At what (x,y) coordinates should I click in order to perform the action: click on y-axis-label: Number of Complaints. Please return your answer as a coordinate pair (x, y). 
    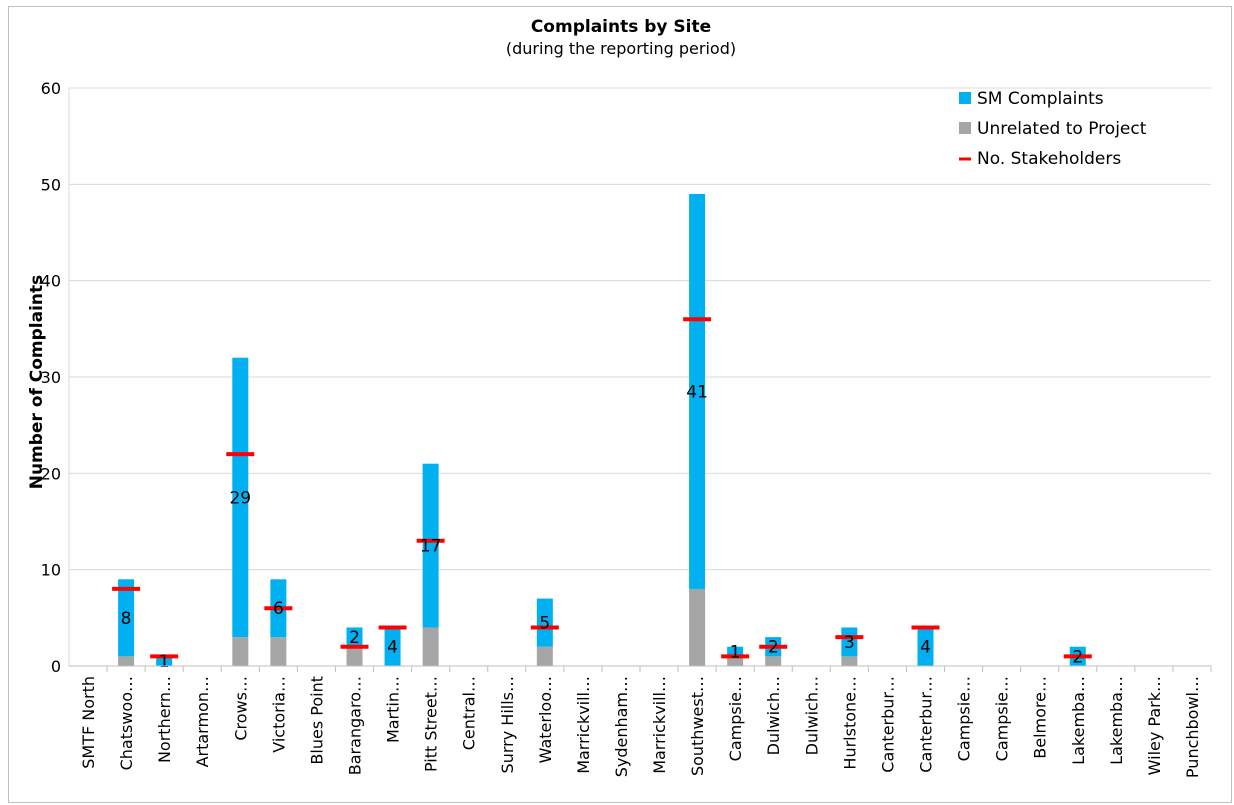
    Looking at the image, I should click on (37, 382).